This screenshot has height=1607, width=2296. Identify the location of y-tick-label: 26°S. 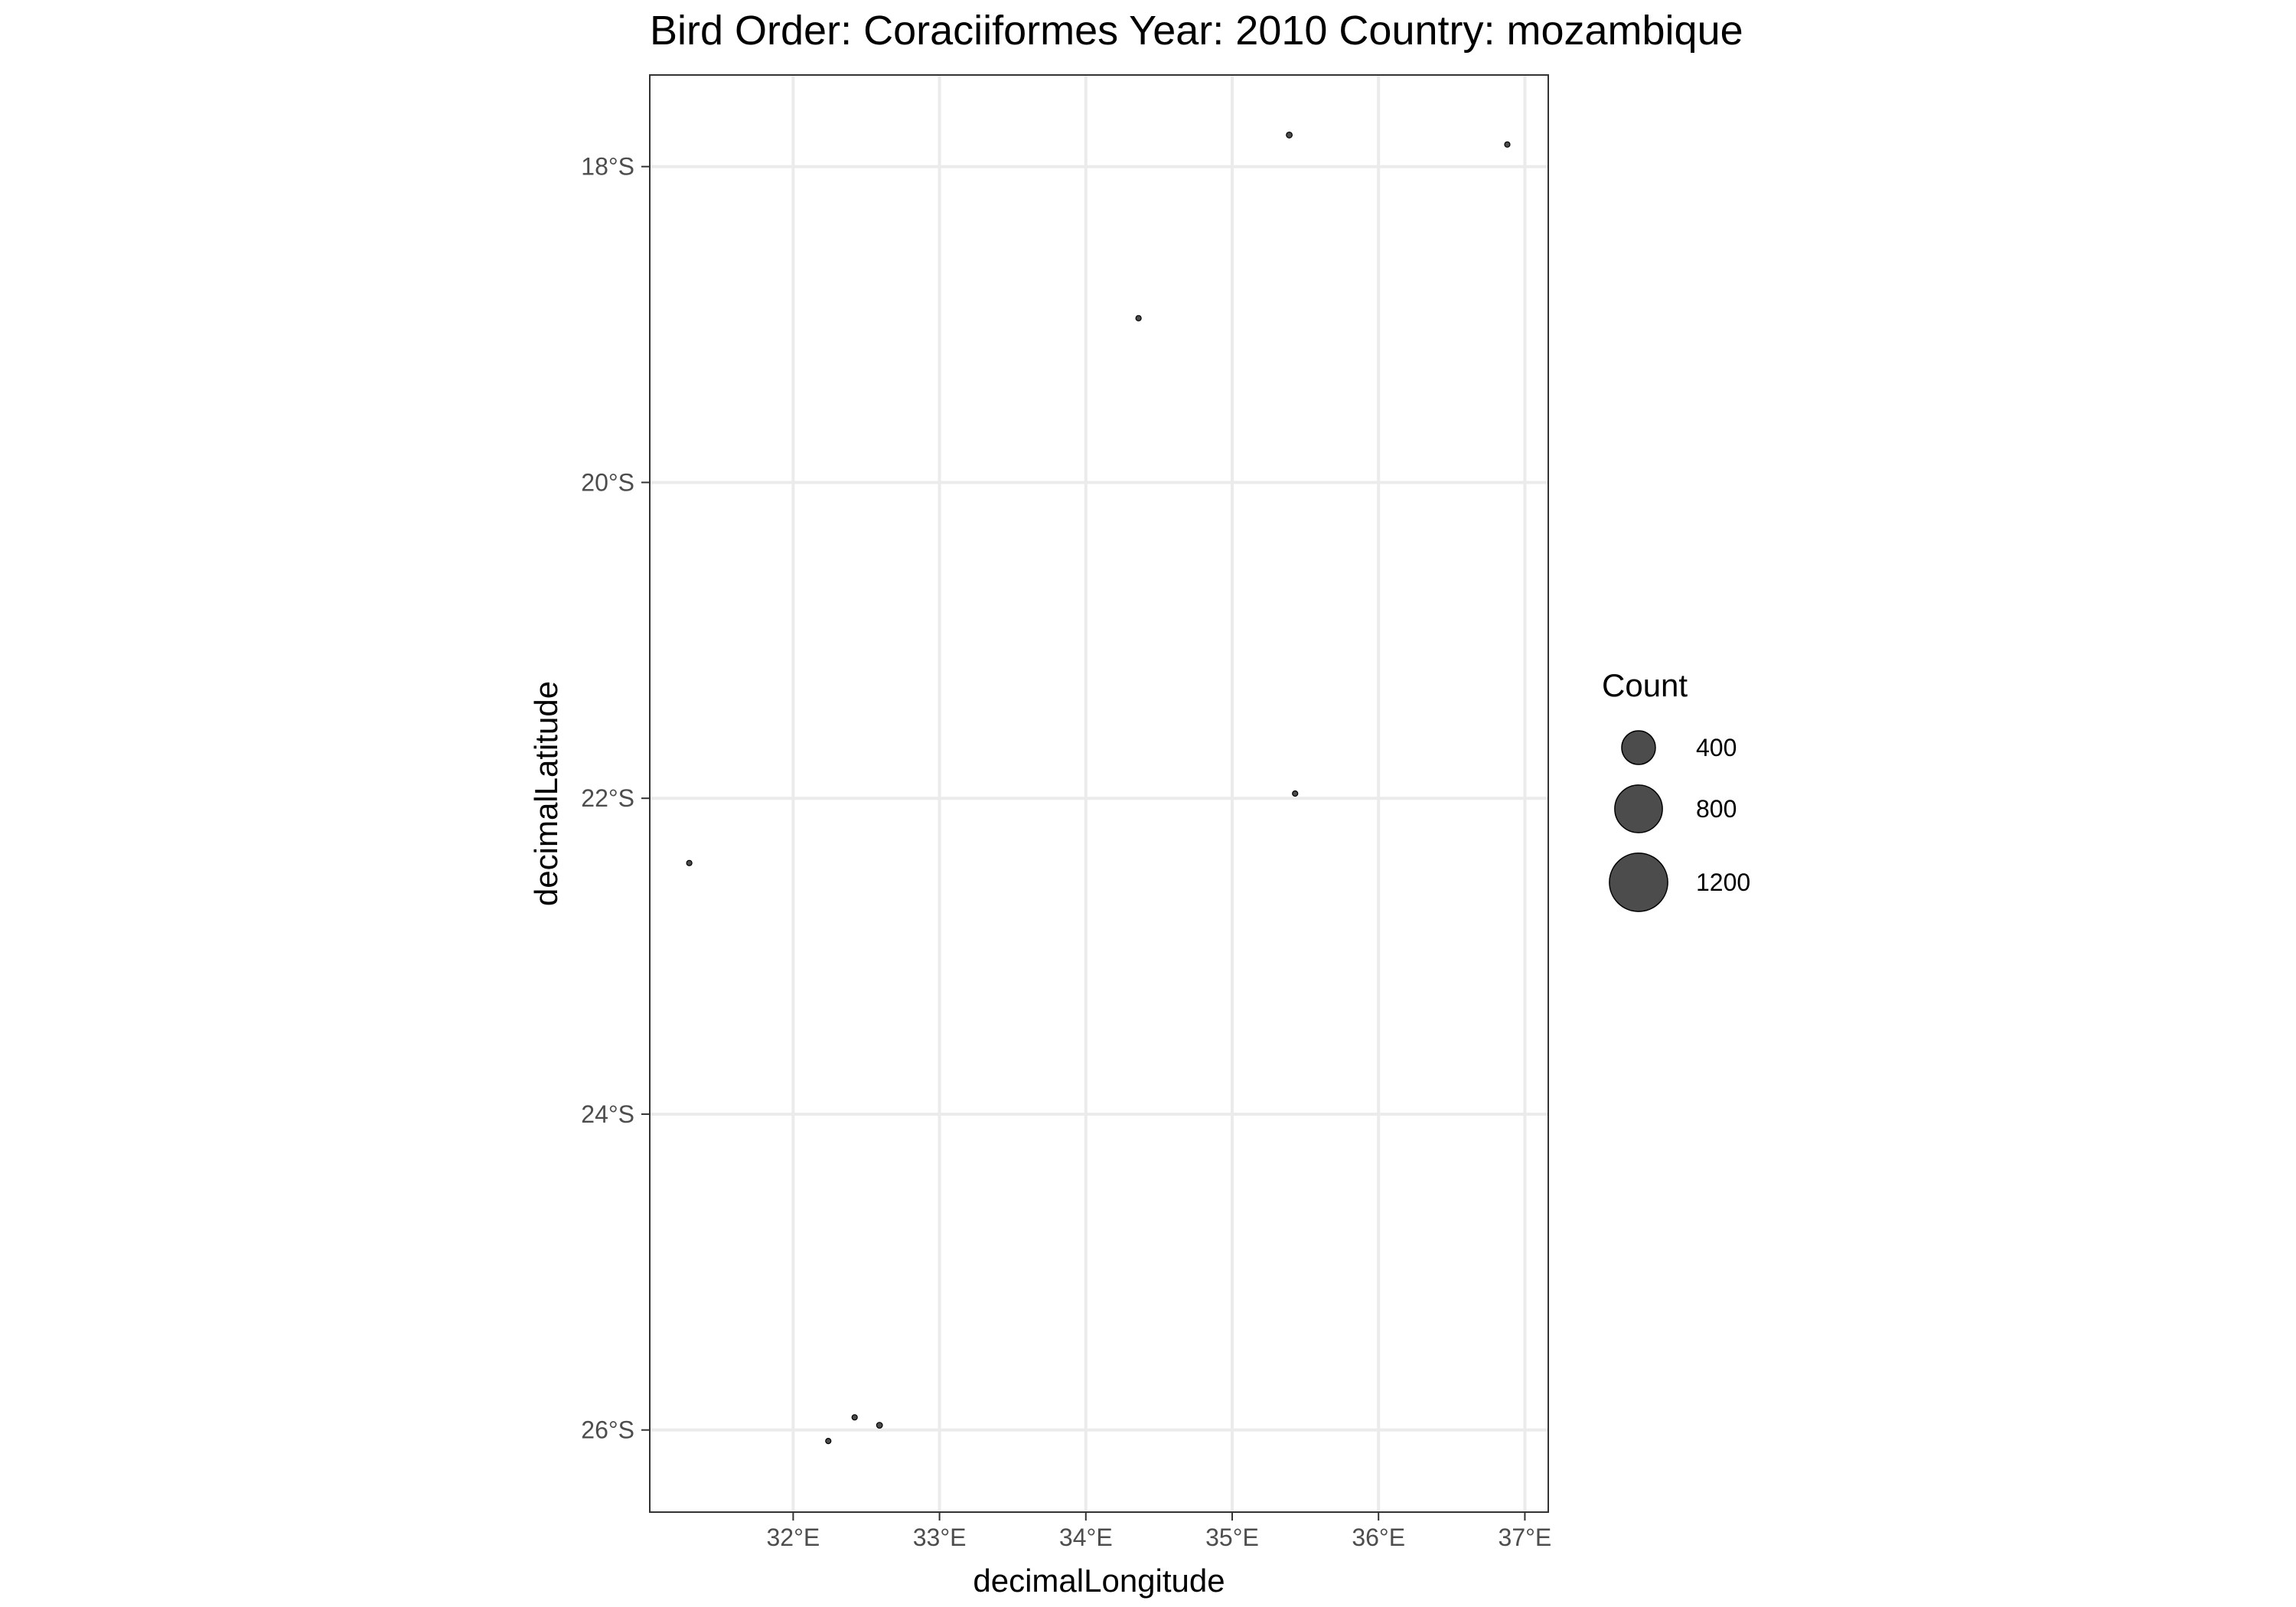
(607, 1430).